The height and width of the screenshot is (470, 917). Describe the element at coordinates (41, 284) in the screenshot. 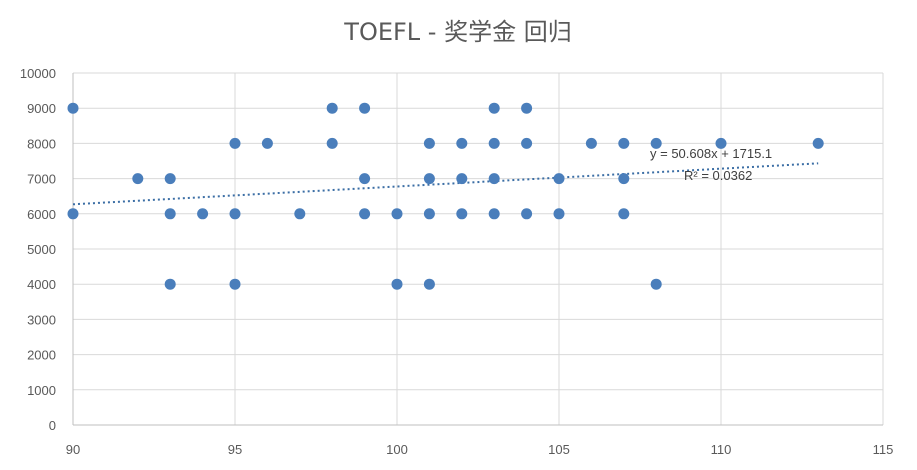

I see `y-tick-label: 4000` at that location.